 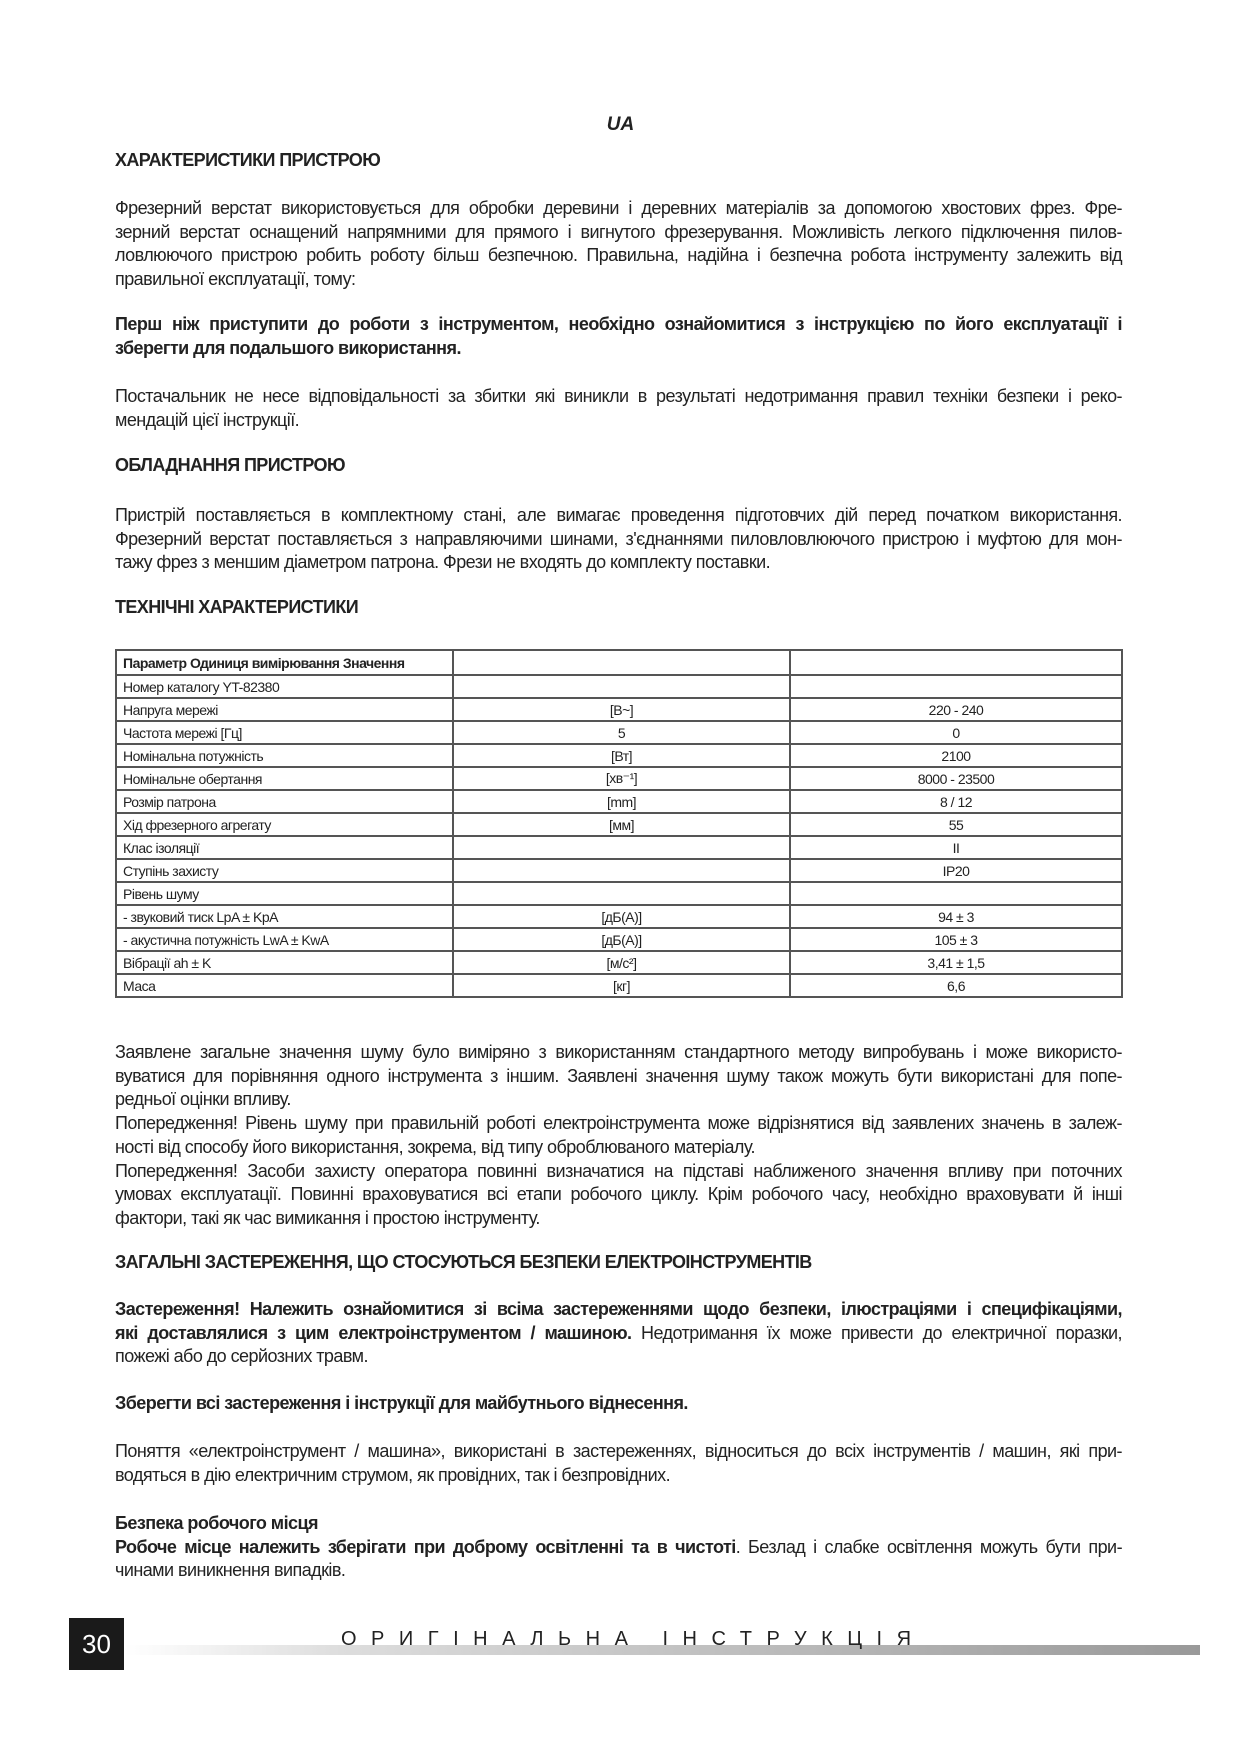 I want to click on table-cell: 6,6, so click(x=956, y=985).